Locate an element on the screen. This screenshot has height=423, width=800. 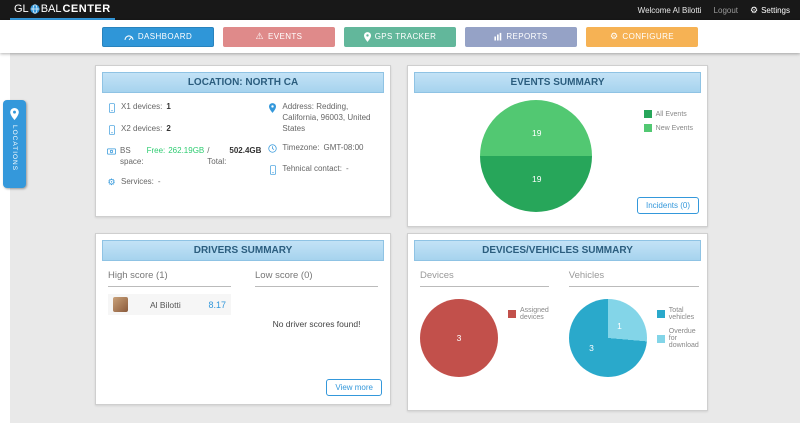
settings-icon: ⚙ is located at coordinates (754, 9).